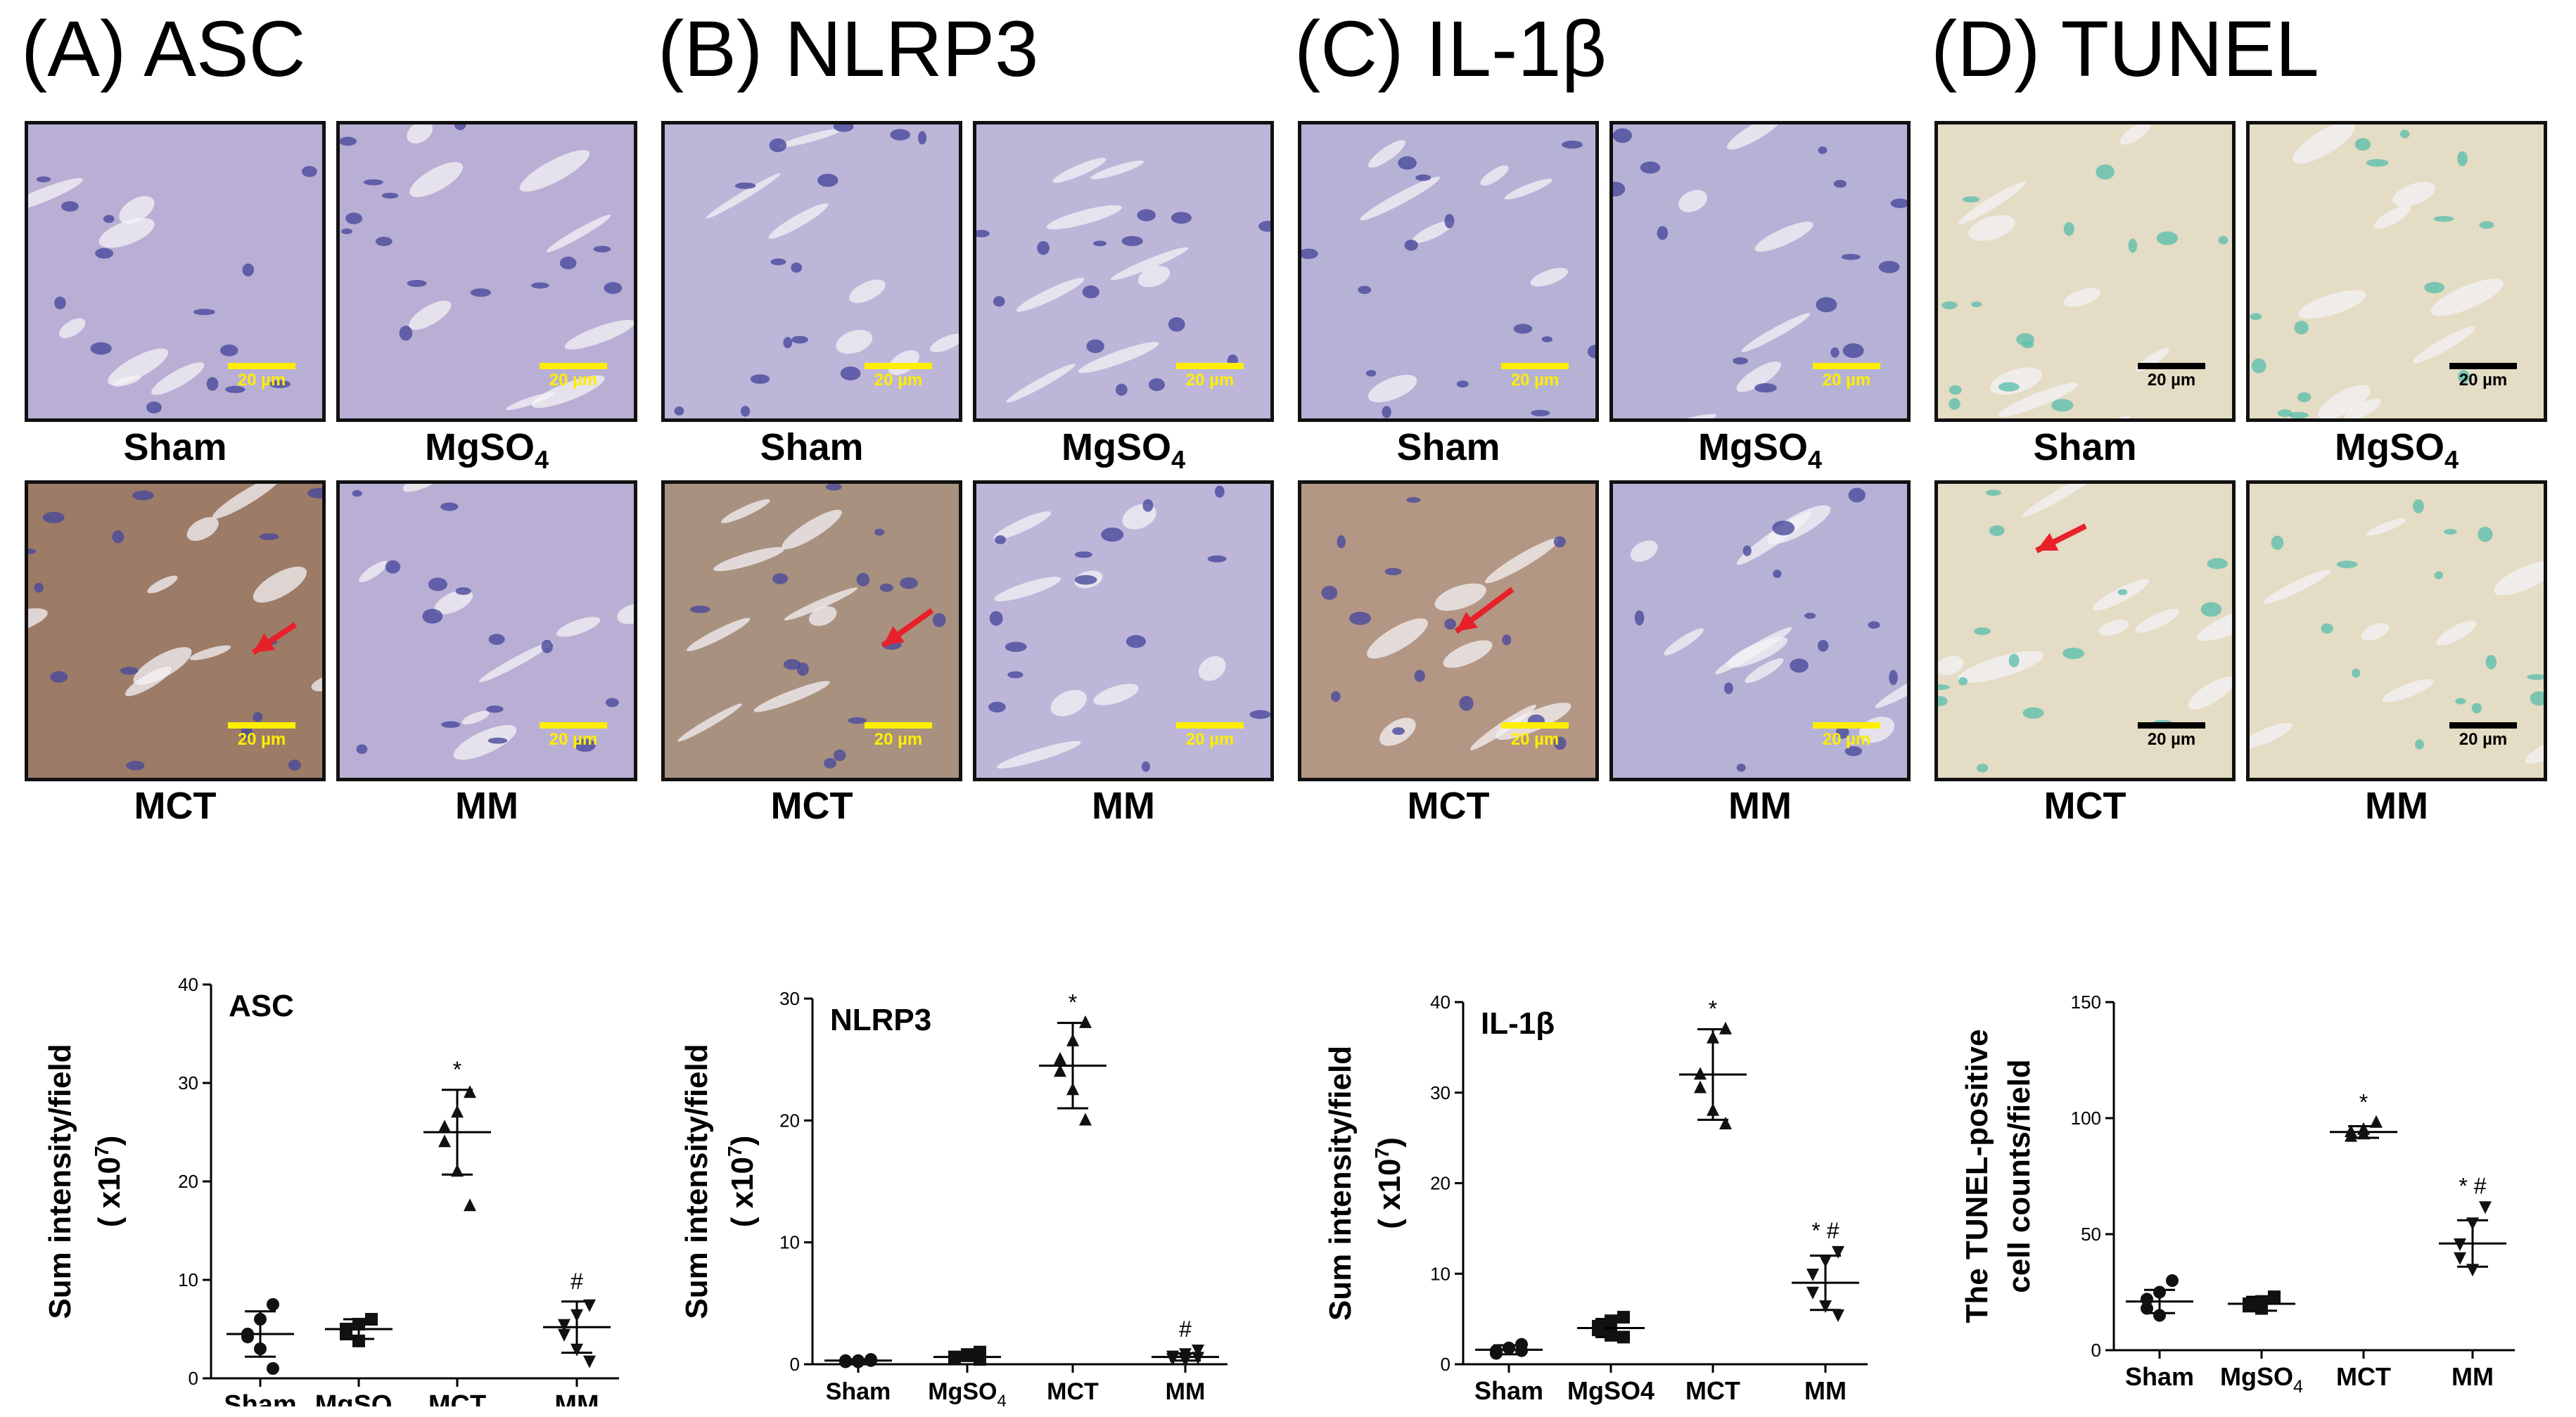 The image size is (2576, 1417). Describe the element at coordinates (188, 1083) in the screenshot. I see `y-tick-label: 30` at that location.